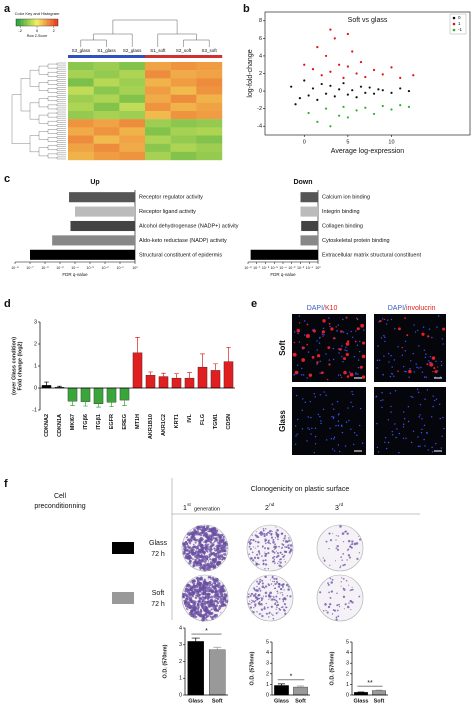 This screenshot has width=474, height=723. I want to click on column-label: S2_glass, so click(132, 50).